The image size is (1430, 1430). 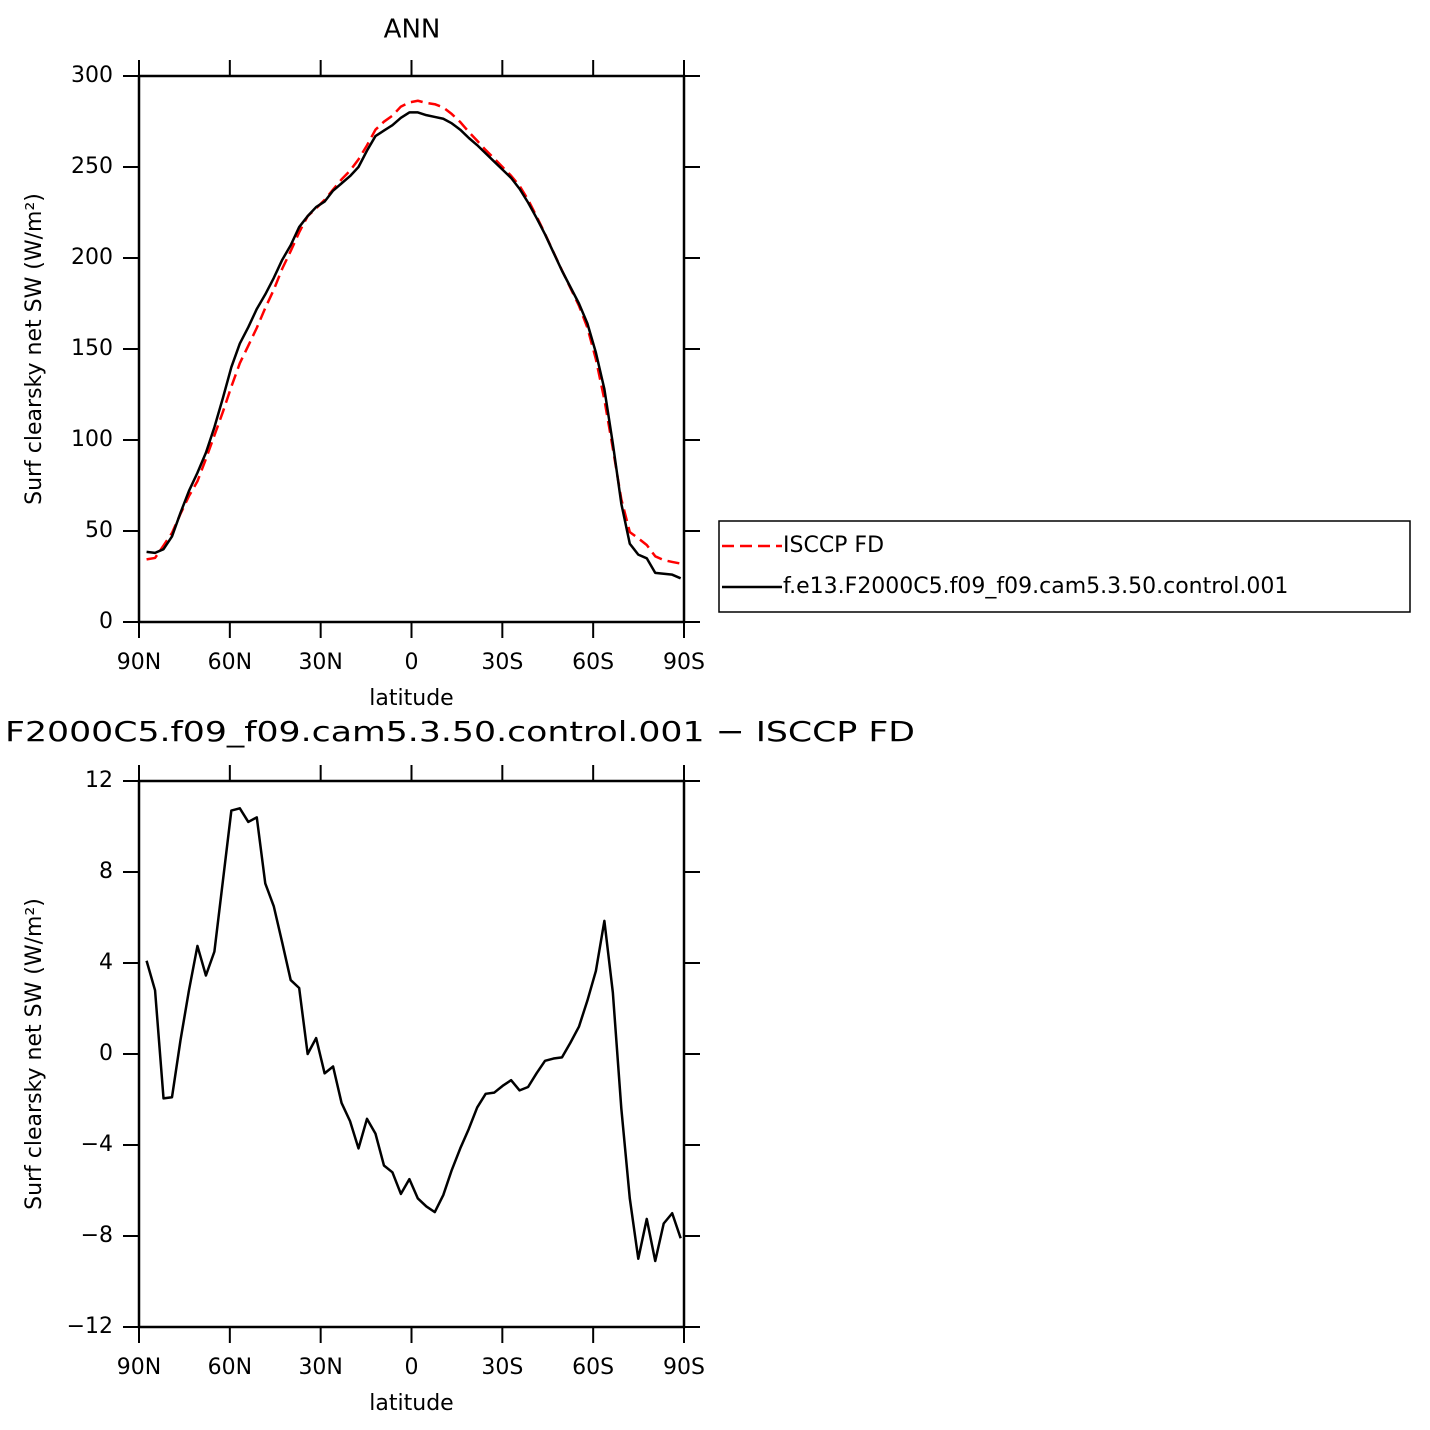 What do you see at coordinates (92, 257) in the screenshot?
I see `y-tick-label: 200` at bounding box center [92, 257].